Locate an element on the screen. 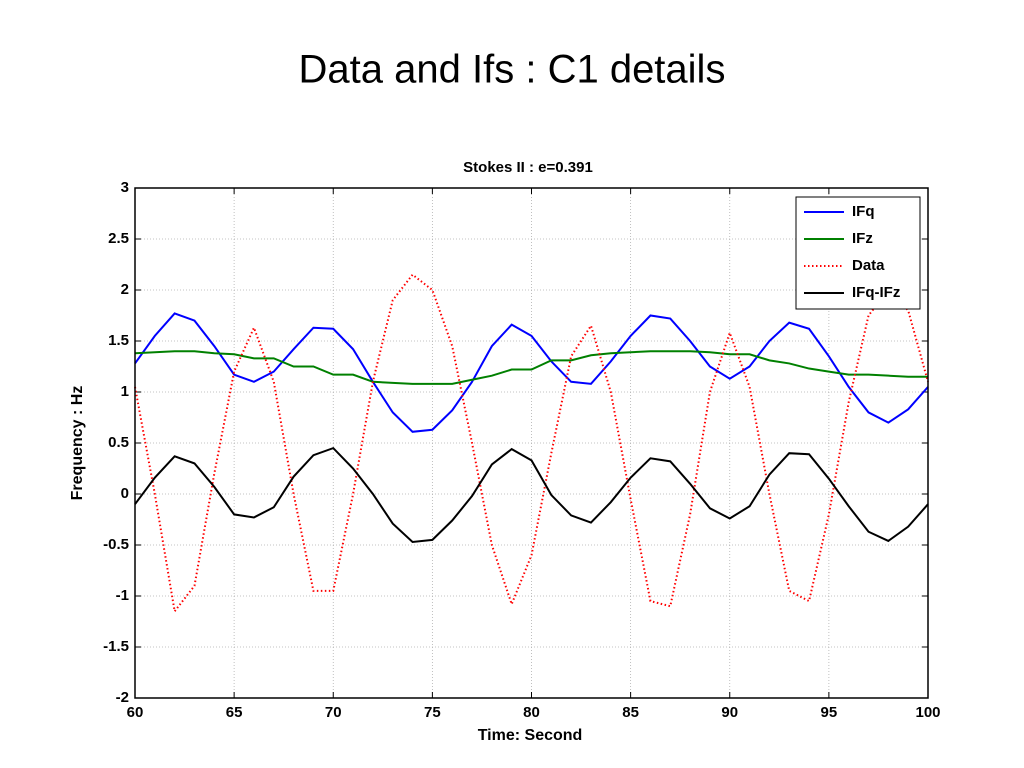  y-tick-label: -1 is located at coordinates (122, 595).